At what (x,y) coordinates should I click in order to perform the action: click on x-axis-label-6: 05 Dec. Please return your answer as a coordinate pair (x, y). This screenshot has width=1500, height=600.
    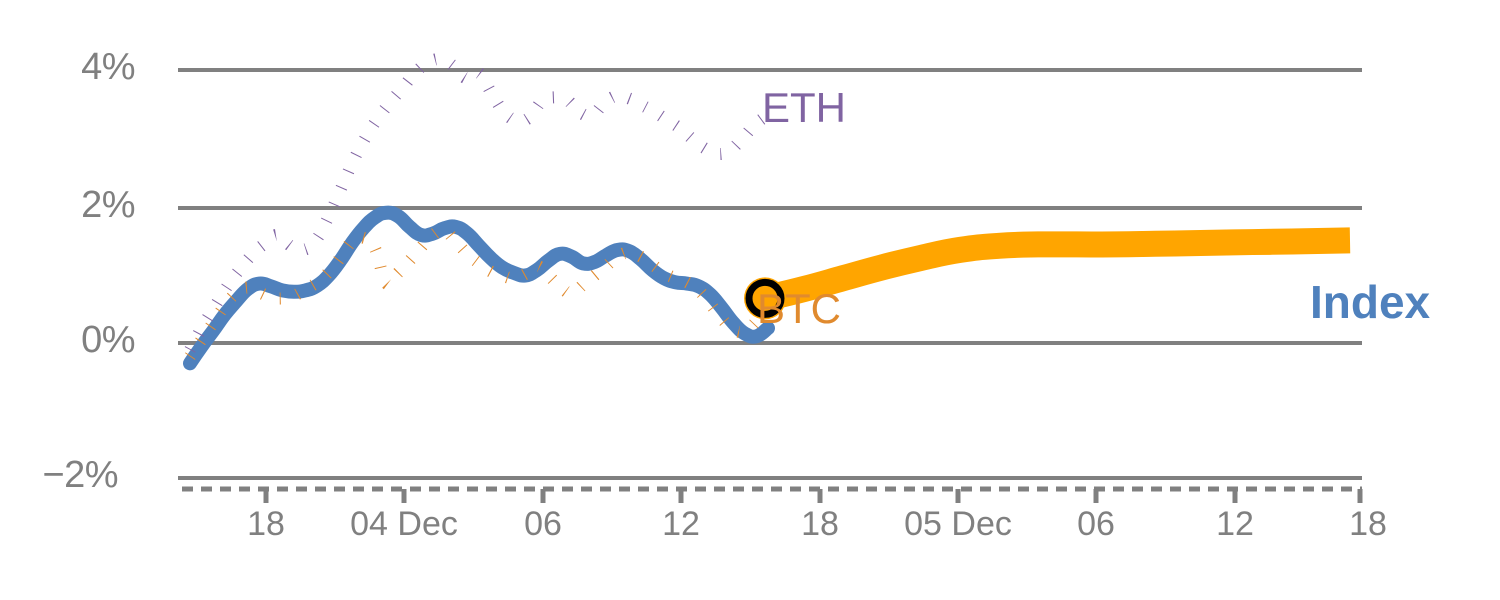
    Looking at the image, I should click on (958, 524).